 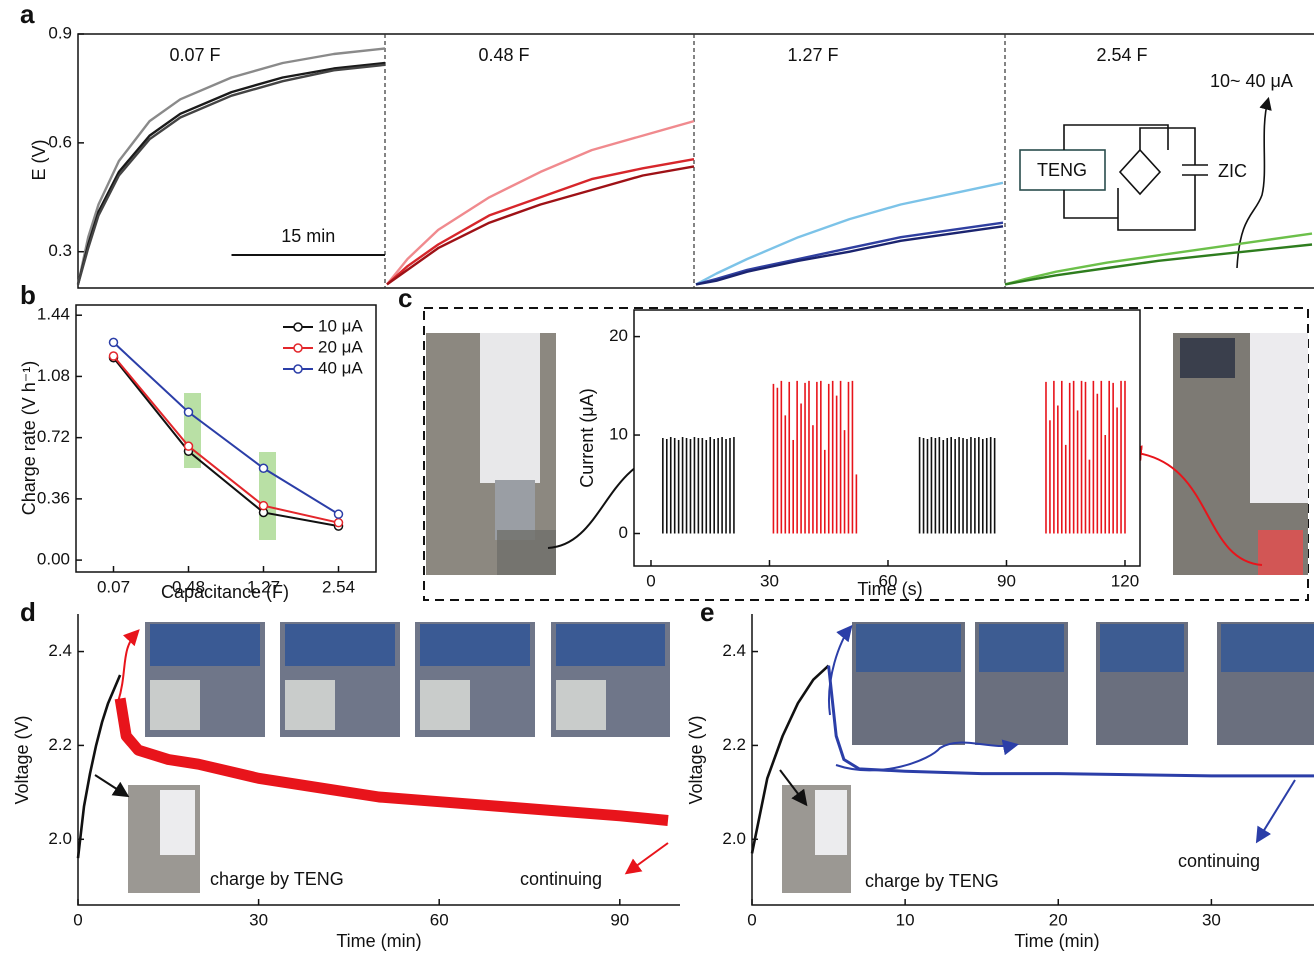 I want to click on y-tick-label: 0.9, so click(x=60, y=32).